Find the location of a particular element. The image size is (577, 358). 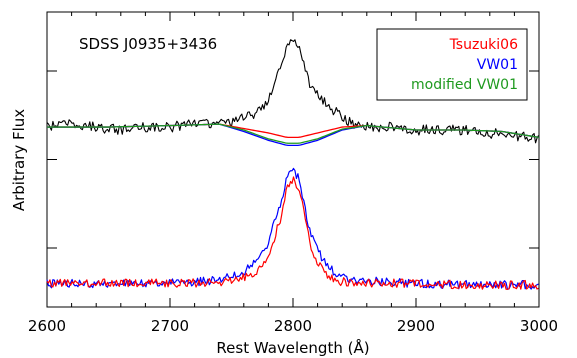

x-tick-label: 2800 is located at coordinates (293, 326).